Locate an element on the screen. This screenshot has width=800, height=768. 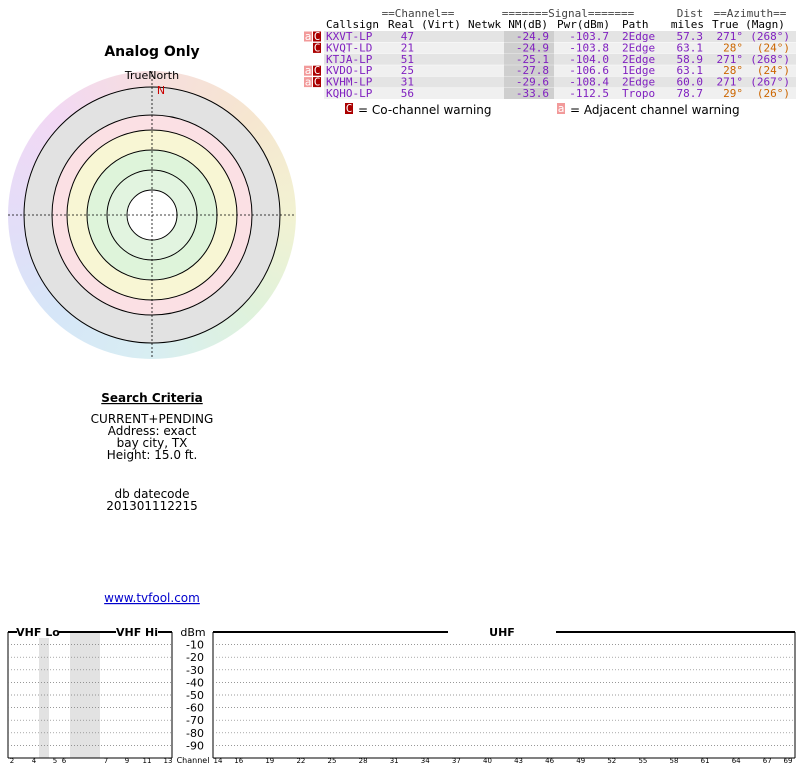
cell-callsign: KQHO-LP is located at coordinates (349, 93).